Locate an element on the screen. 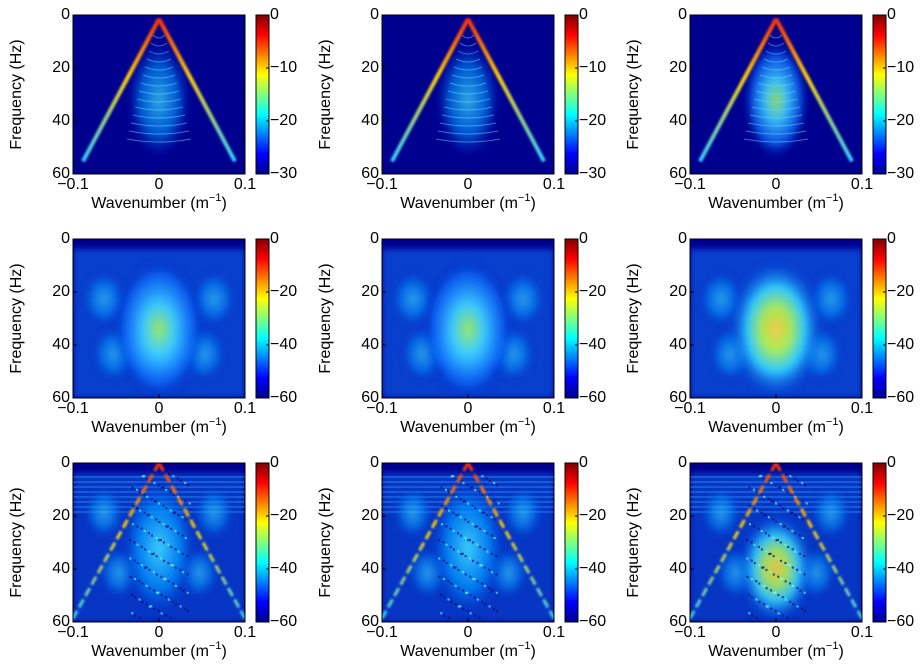 The image size is (924, 671). colorbar is located at coordinates (262, 542).